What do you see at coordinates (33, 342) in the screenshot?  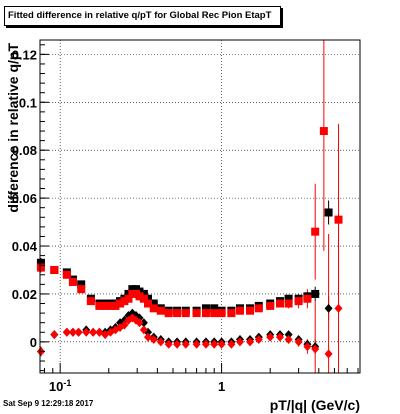 I see `y-tick-label: 0` at bounding box center [33, 342].